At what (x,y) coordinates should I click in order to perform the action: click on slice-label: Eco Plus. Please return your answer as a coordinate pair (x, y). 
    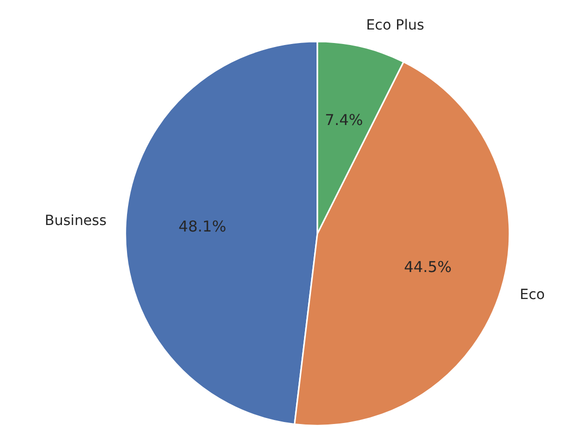
    Looking at the image, I should click on (395, 26).